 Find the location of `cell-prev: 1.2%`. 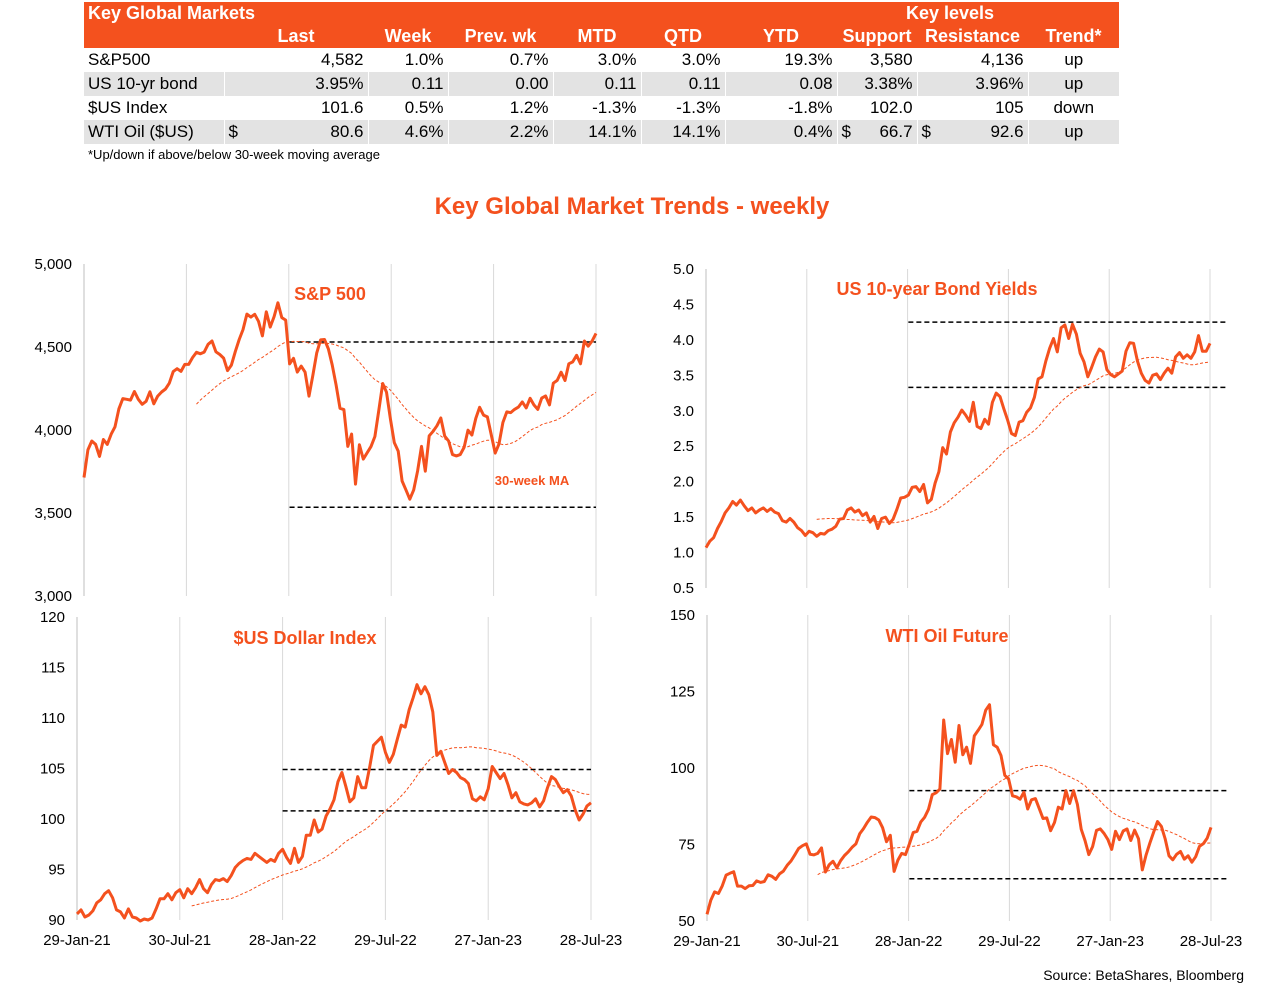

cell-prev: 1.2% is located at coordinates (500, 108).